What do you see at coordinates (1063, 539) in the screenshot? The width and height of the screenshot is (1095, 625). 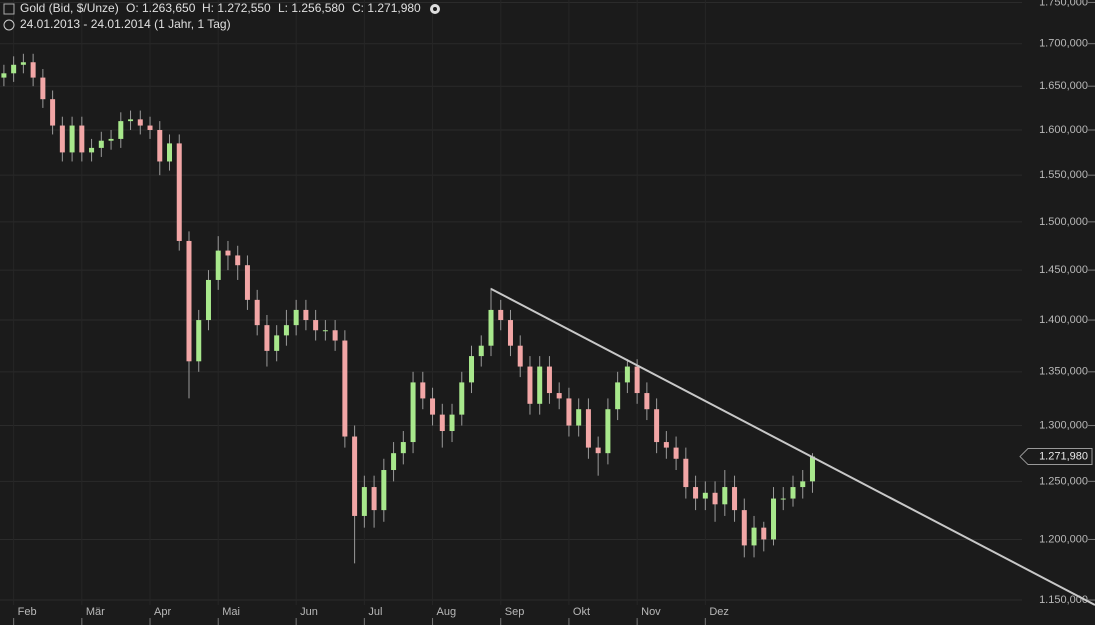 I see `y-tick-label: 1.200,000` at bounding box center [1063, 539].